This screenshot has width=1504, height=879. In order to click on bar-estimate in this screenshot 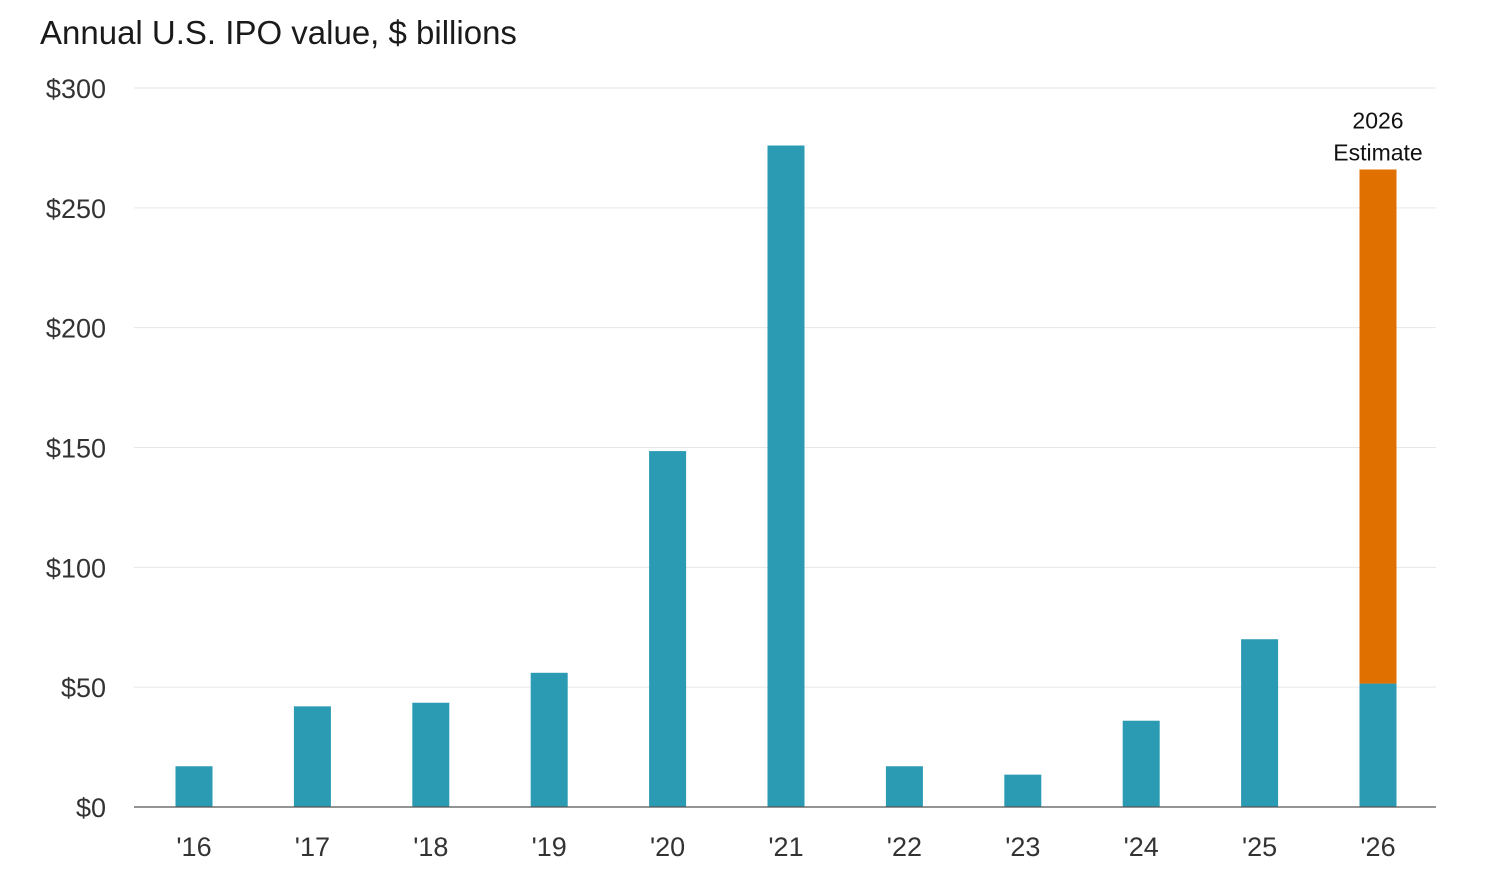, I will do `click(1378, 426)`.